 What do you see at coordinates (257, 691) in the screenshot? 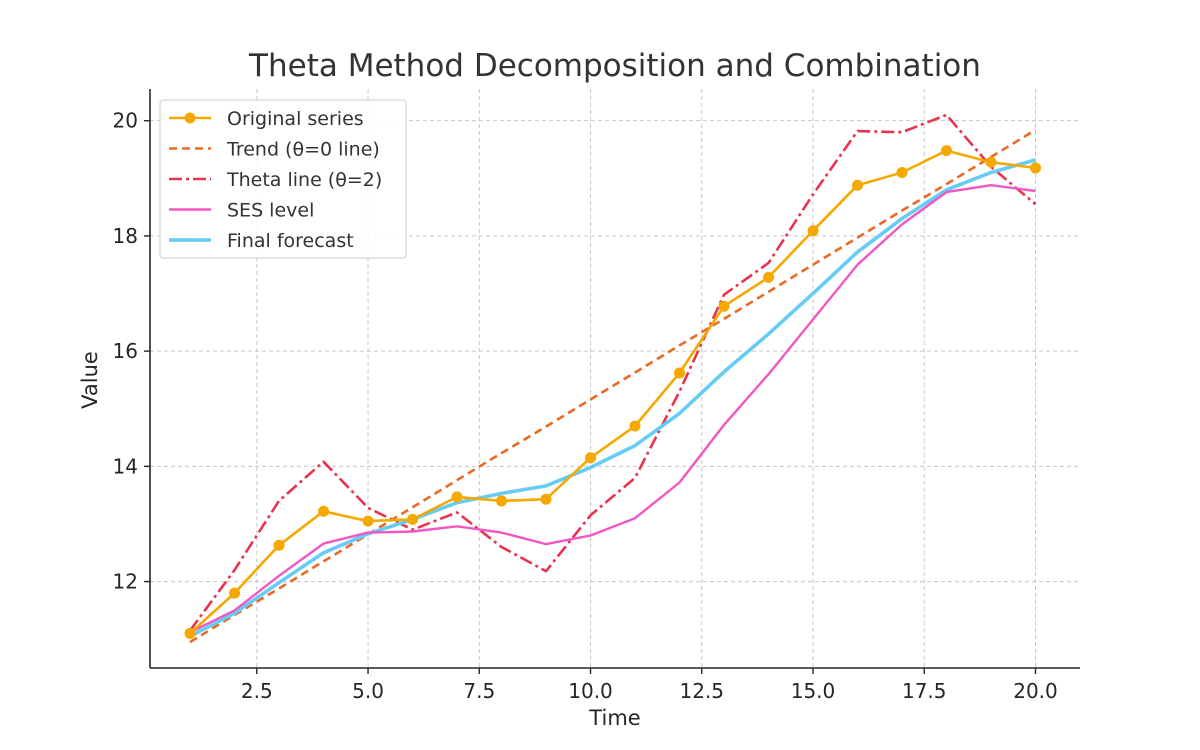
I see `x-tick-label: 2.5` at bounding box center [257, 691].